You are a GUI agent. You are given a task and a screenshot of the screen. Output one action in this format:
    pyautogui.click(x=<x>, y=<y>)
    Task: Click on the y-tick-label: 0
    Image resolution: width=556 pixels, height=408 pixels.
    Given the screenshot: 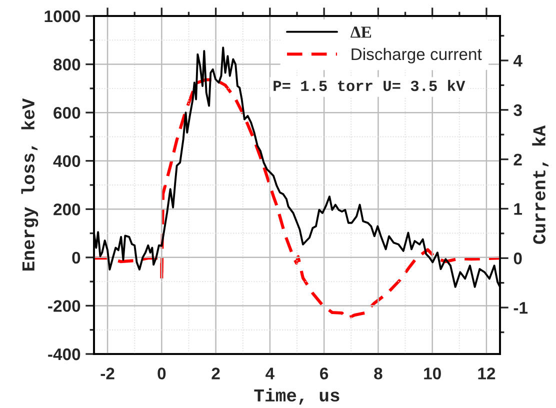 What is the action you would take?
    pyautogui.click(x=76, y=258)
    